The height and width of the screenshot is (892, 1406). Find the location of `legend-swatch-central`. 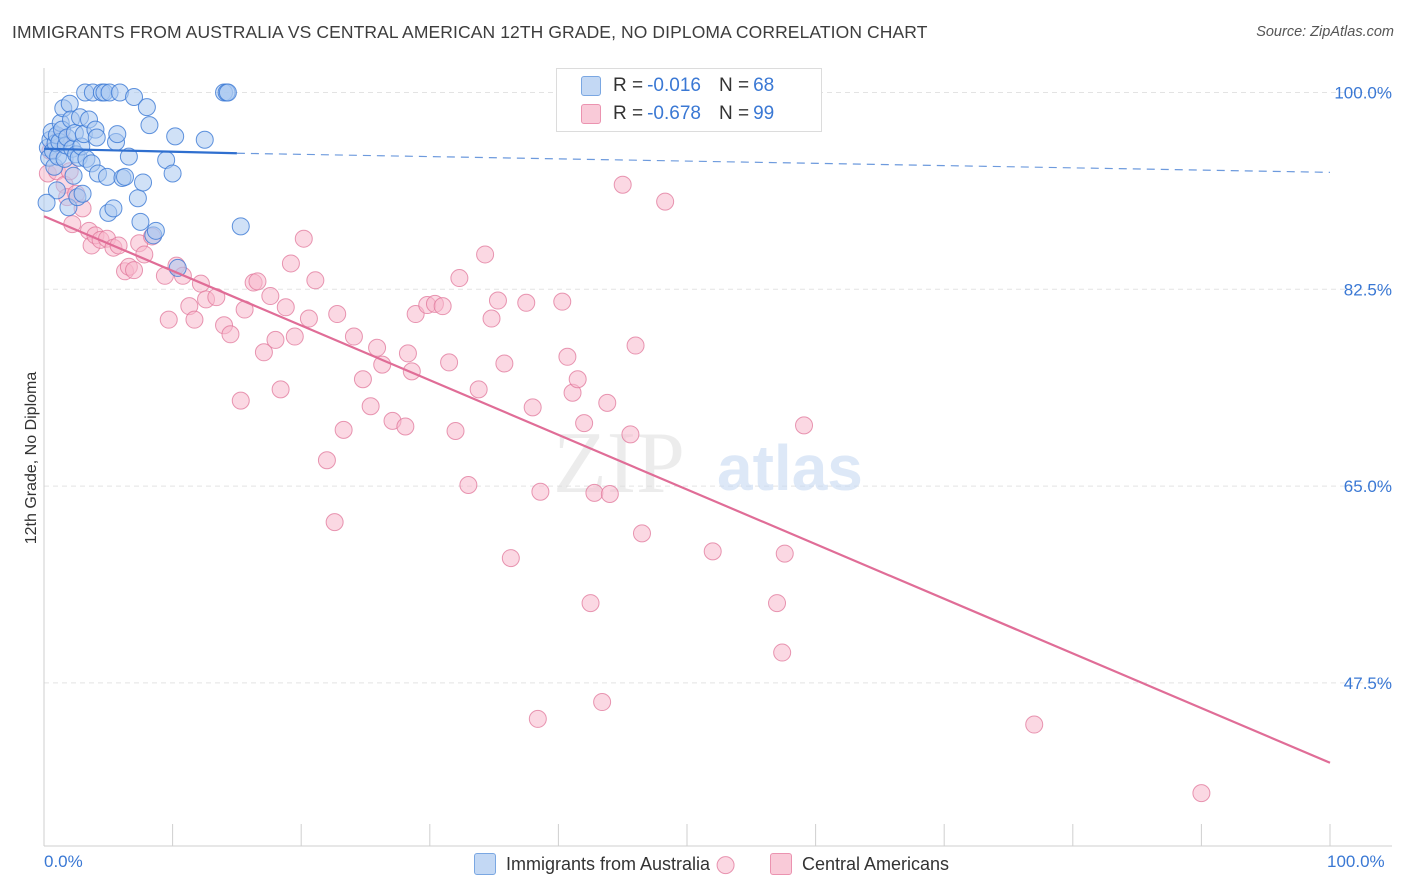

legend-swatch-central is located at coordinates (591, 114).